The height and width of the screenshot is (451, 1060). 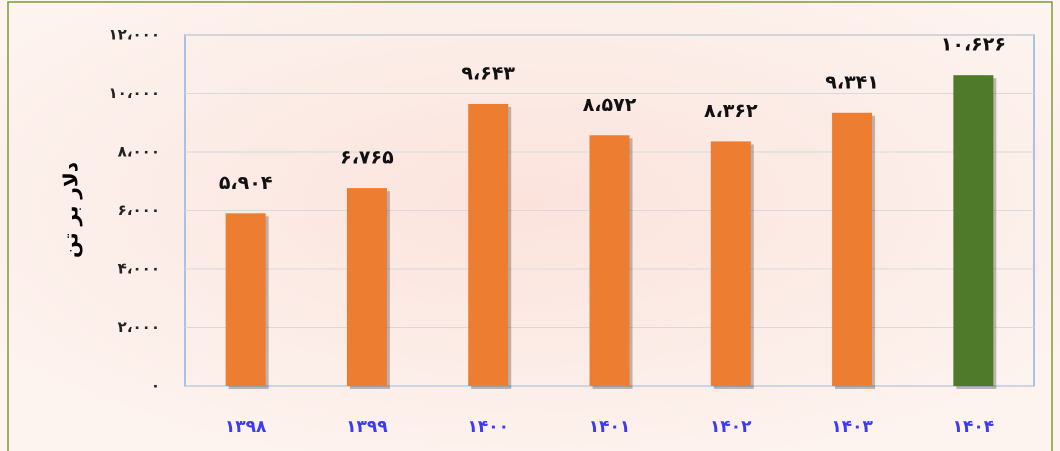 What do you see at coordinates (134, 35) in the screenshot?
I see `y-tick-label: ۱۲،۰۰۰` at bounding box center [134, 35].